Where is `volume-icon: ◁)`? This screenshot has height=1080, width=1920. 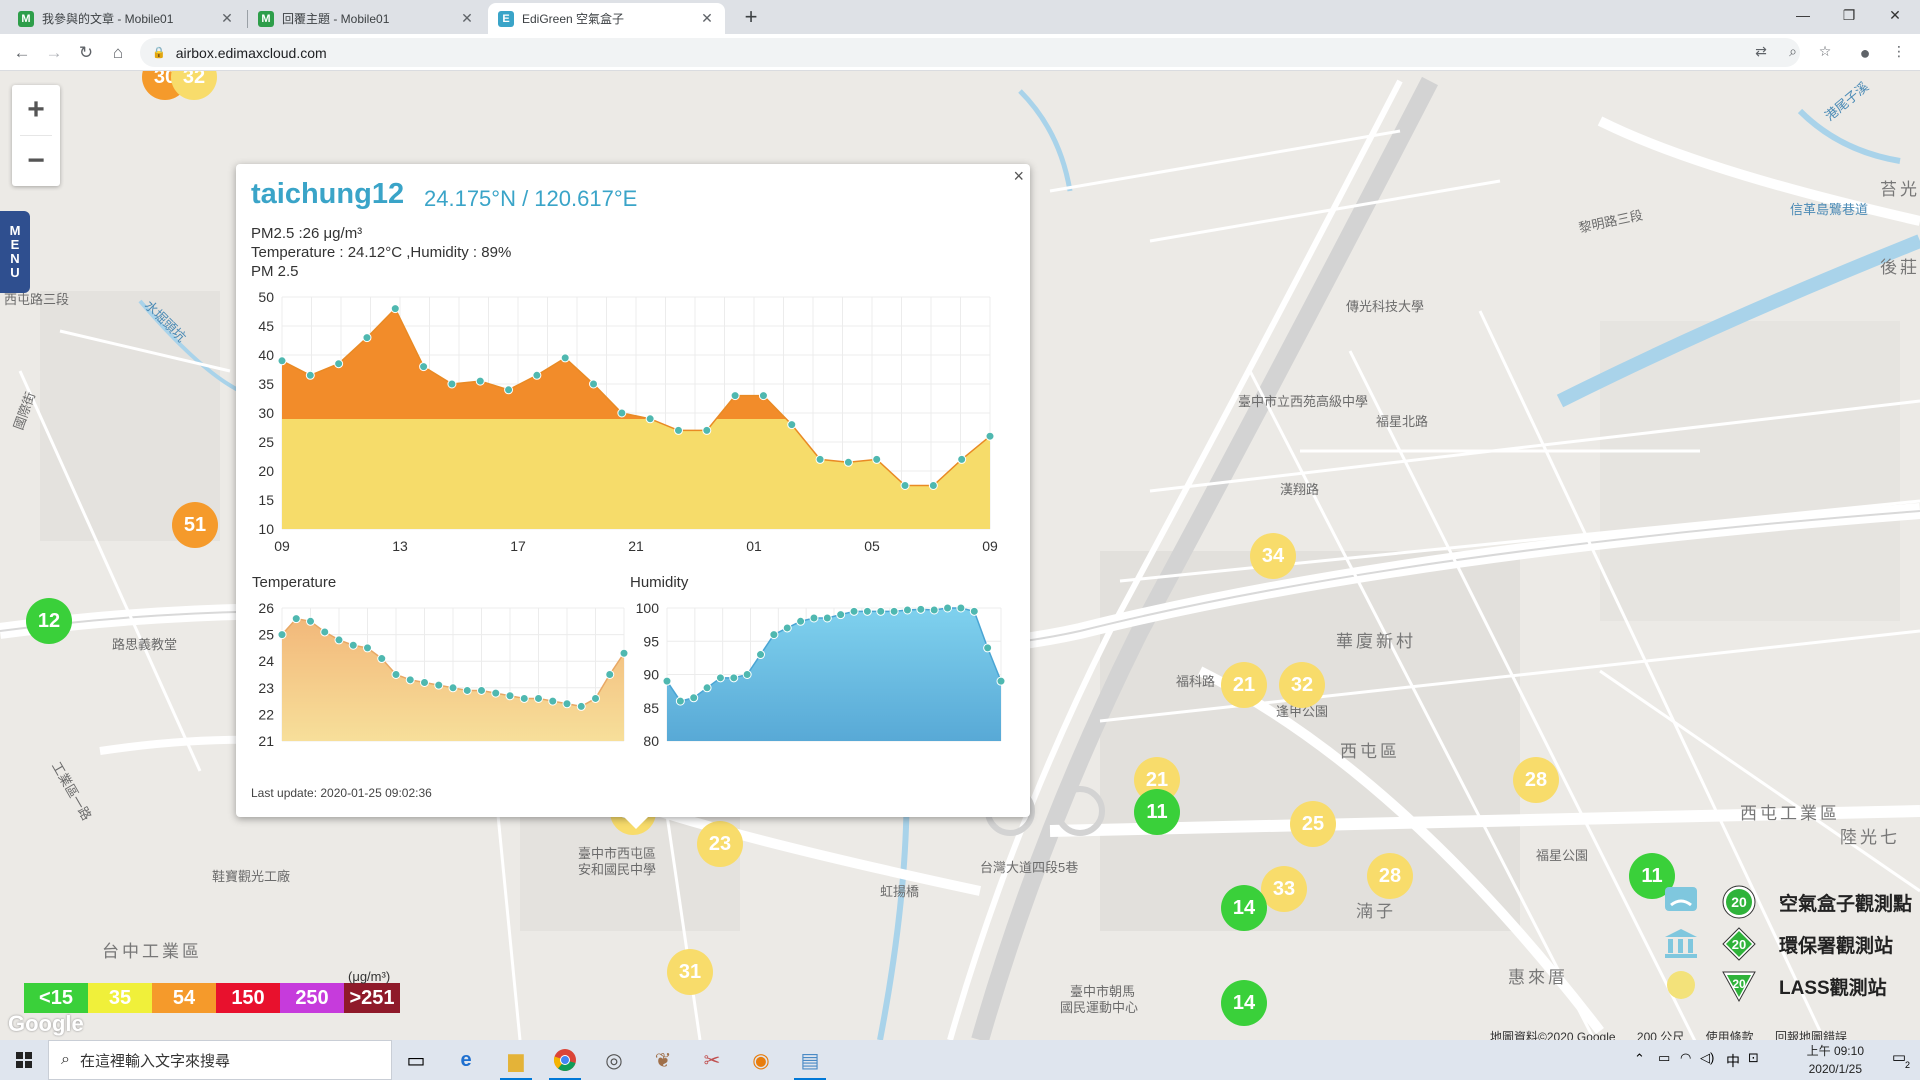
volume-icon: ◁) is located at coordinates (1707, 1057).